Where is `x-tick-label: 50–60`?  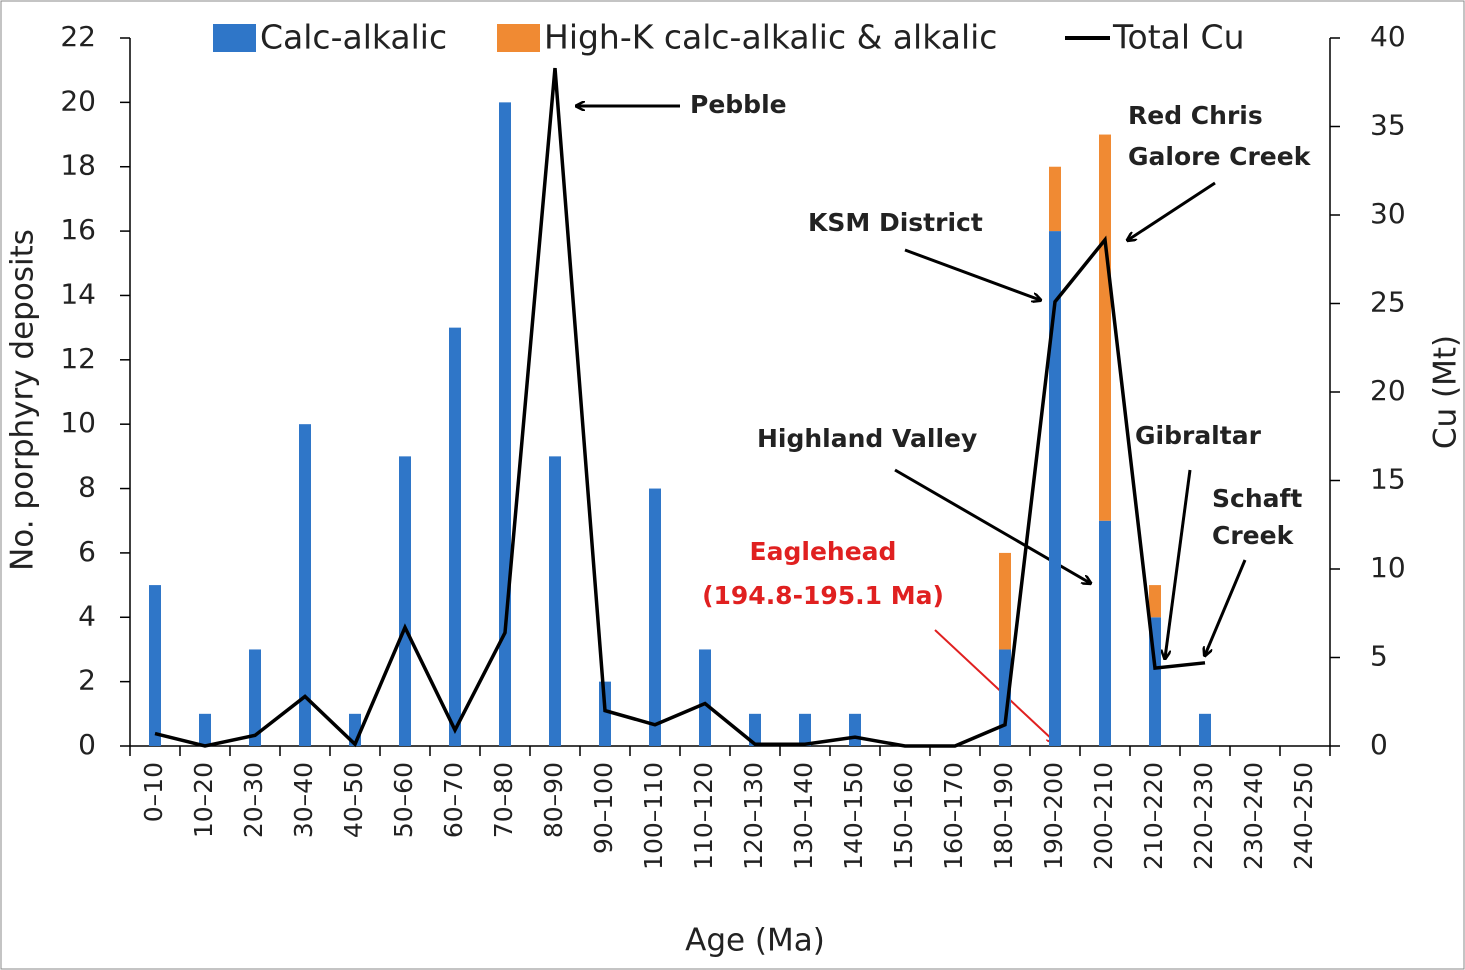
x-tick-label: 50–60 is located at coordinates (403, 800).